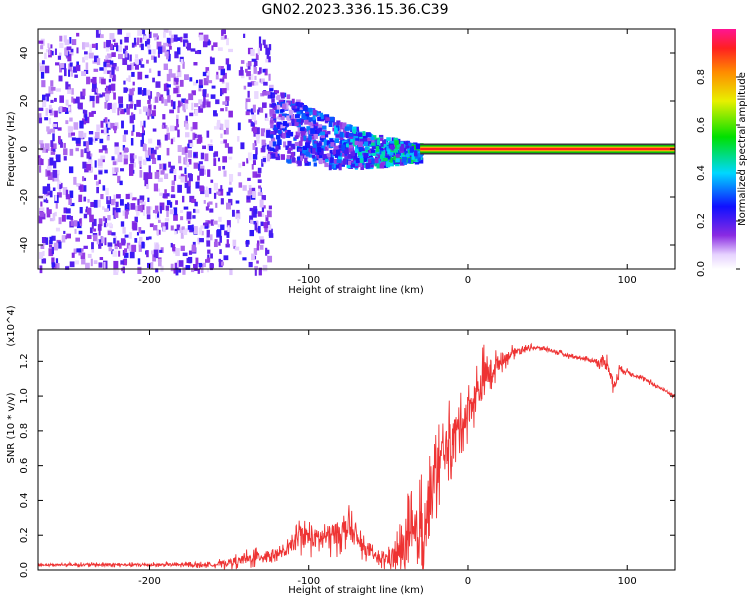 The width and height of the screenshot is (750, 600). What do you see at coordinates (24, 396) in the screenshot?
I see `y-tick-label: 1.0` at bounding box center [24, 396].